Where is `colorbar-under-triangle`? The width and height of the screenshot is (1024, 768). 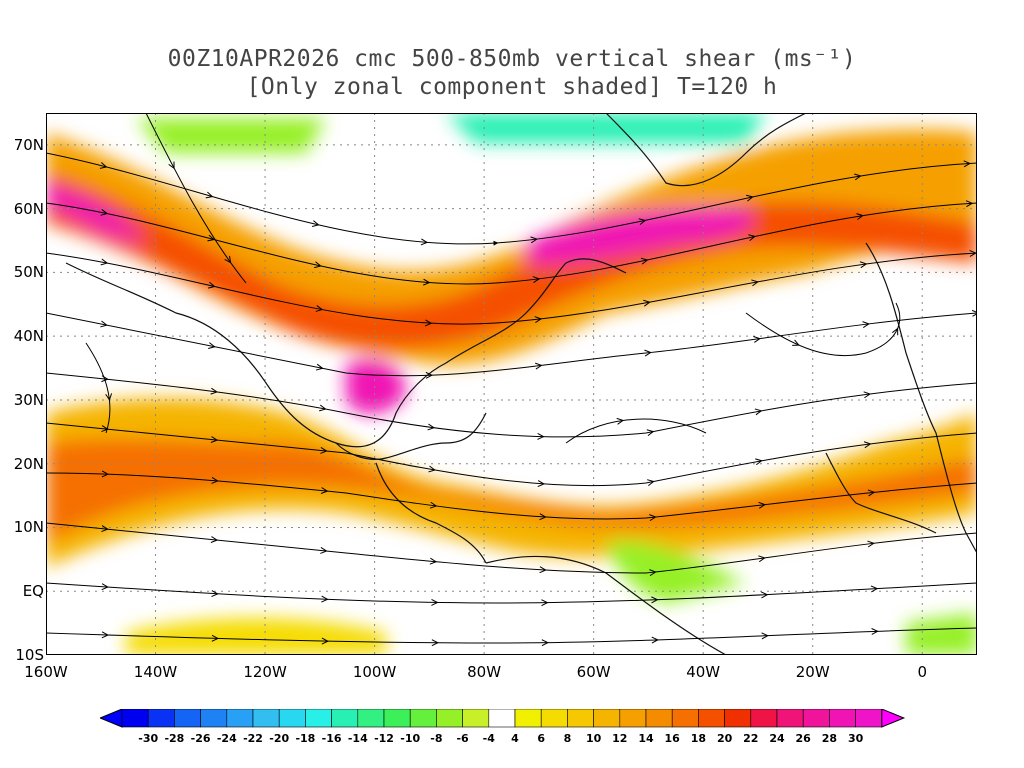
colorbar-under-triangle is located at coordinates (111, 718).